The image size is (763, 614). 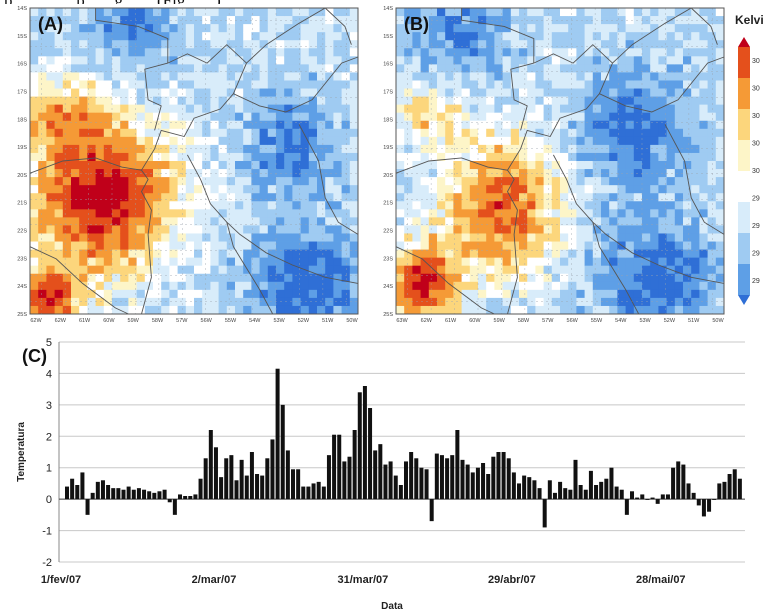 I want to click on y-tick-label: -1, so click(x=47, y=532).